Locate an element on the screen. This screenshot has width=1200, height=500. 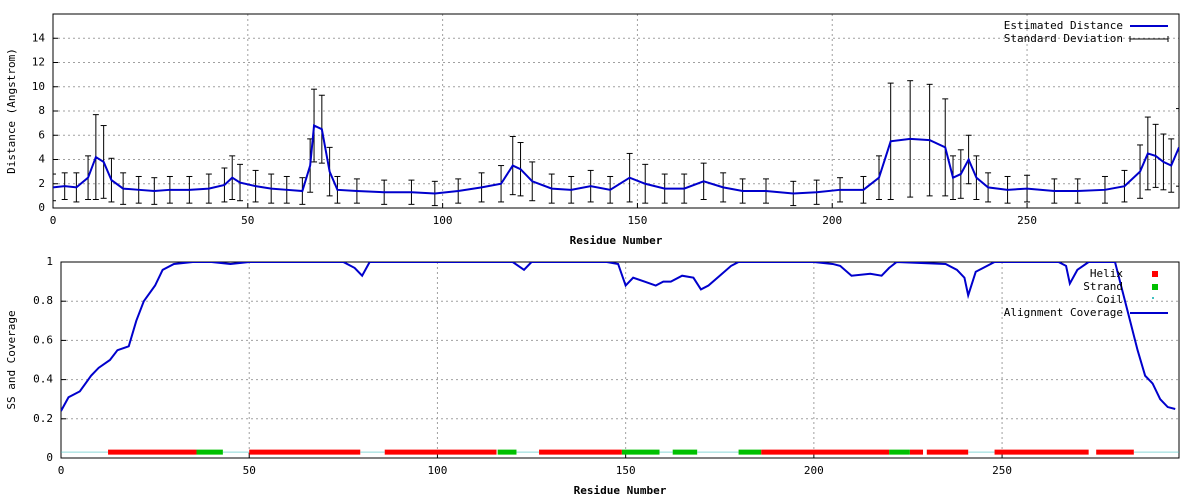
y-tick-label: 4 is located at coordinates (41, 159).